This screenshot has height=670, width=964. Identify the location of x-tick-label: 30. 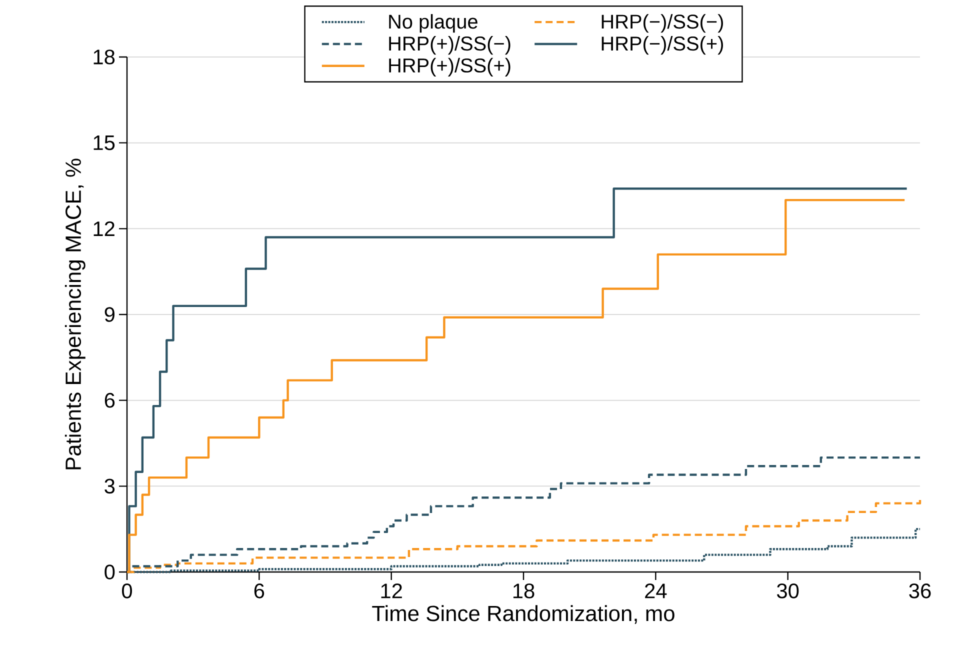
(788, 591).